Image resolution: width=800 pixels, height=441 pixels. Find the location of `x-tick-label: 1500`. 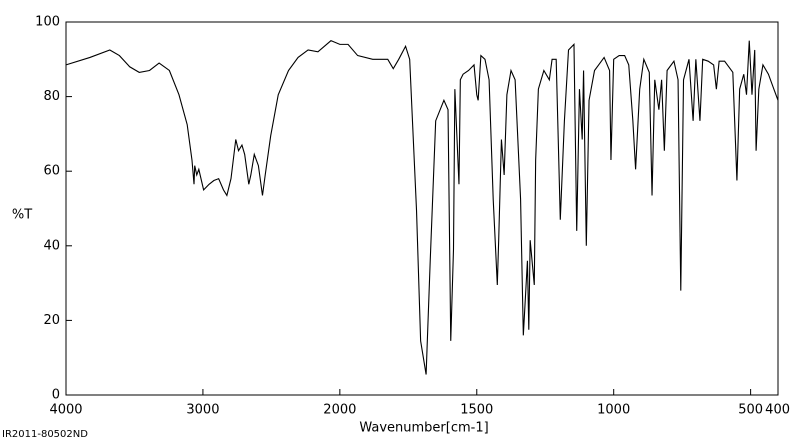

x-tick-label: 1500 is located at coordinates (476, 410).